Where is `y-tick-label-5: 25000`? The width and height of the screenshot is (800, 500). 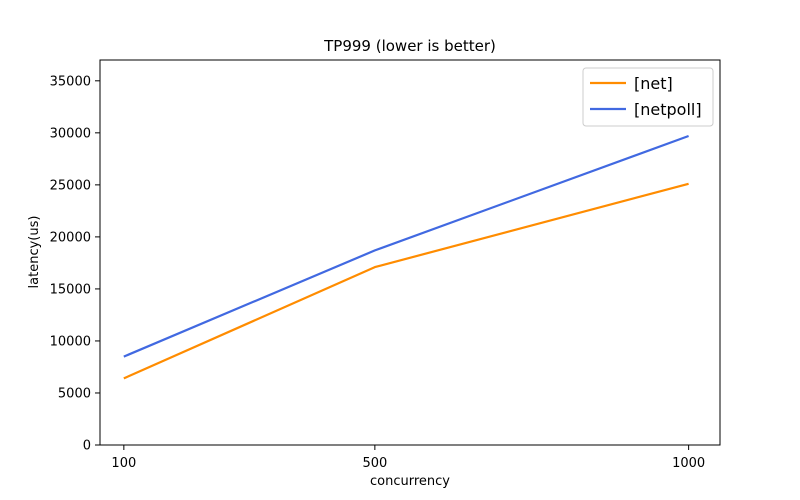
y-tick-label-5: 25000 is located at coordinates (70, 185).